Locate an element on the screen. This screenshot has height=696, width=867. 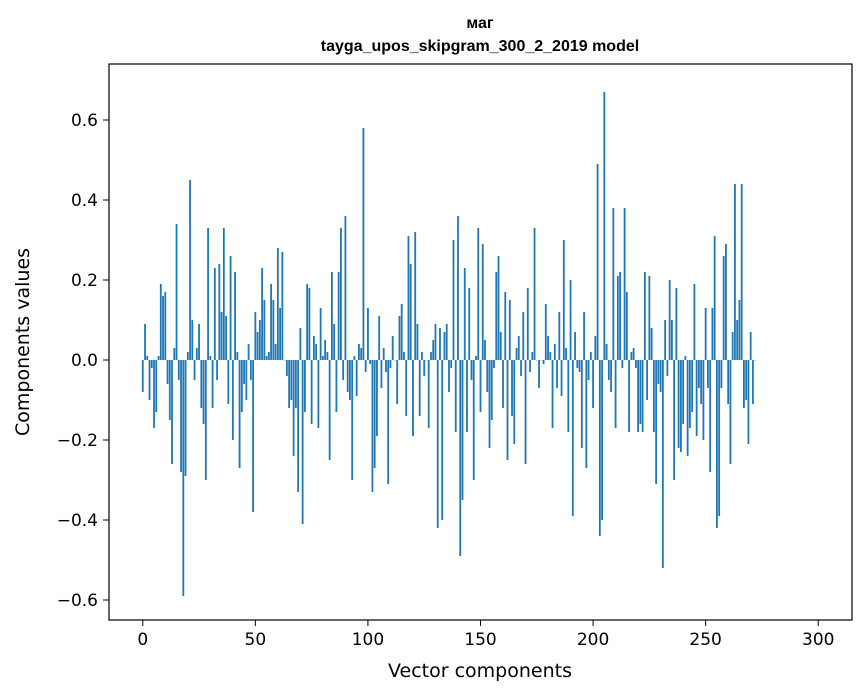
x-tick-label: 50 is located at coordinates (256, 640).